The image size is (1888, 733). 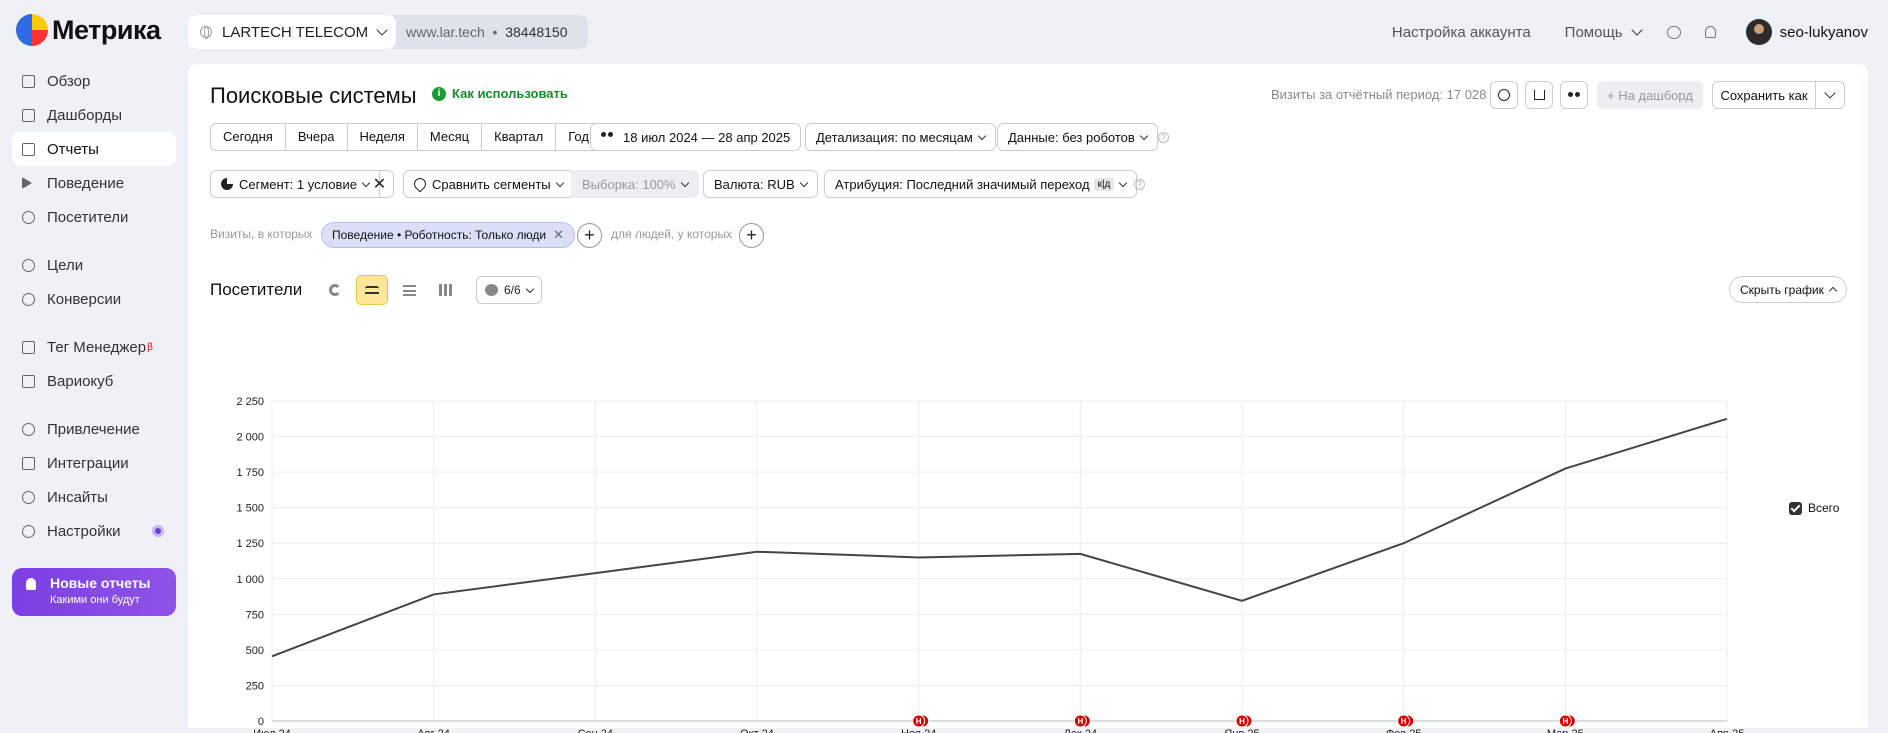 What do you see at coordinates (1574, 95) in the screenshot?
I see `more-button` at bounding box center [1574, 95].